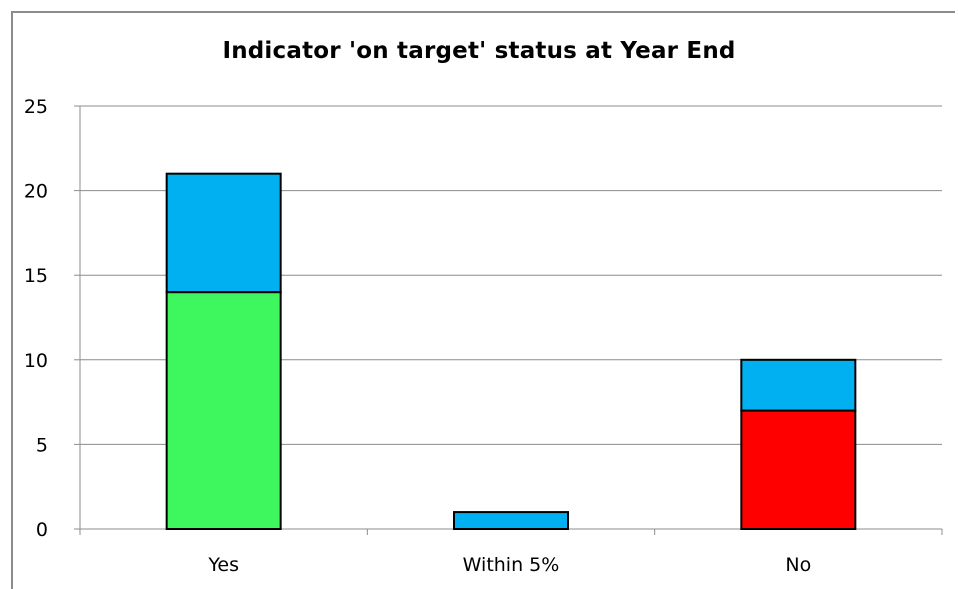 Image resolution: width=958 pixels, height=589 pixels. I want to click on chart-title: Indicator 'on target' status at Year End, so click(479, 51).